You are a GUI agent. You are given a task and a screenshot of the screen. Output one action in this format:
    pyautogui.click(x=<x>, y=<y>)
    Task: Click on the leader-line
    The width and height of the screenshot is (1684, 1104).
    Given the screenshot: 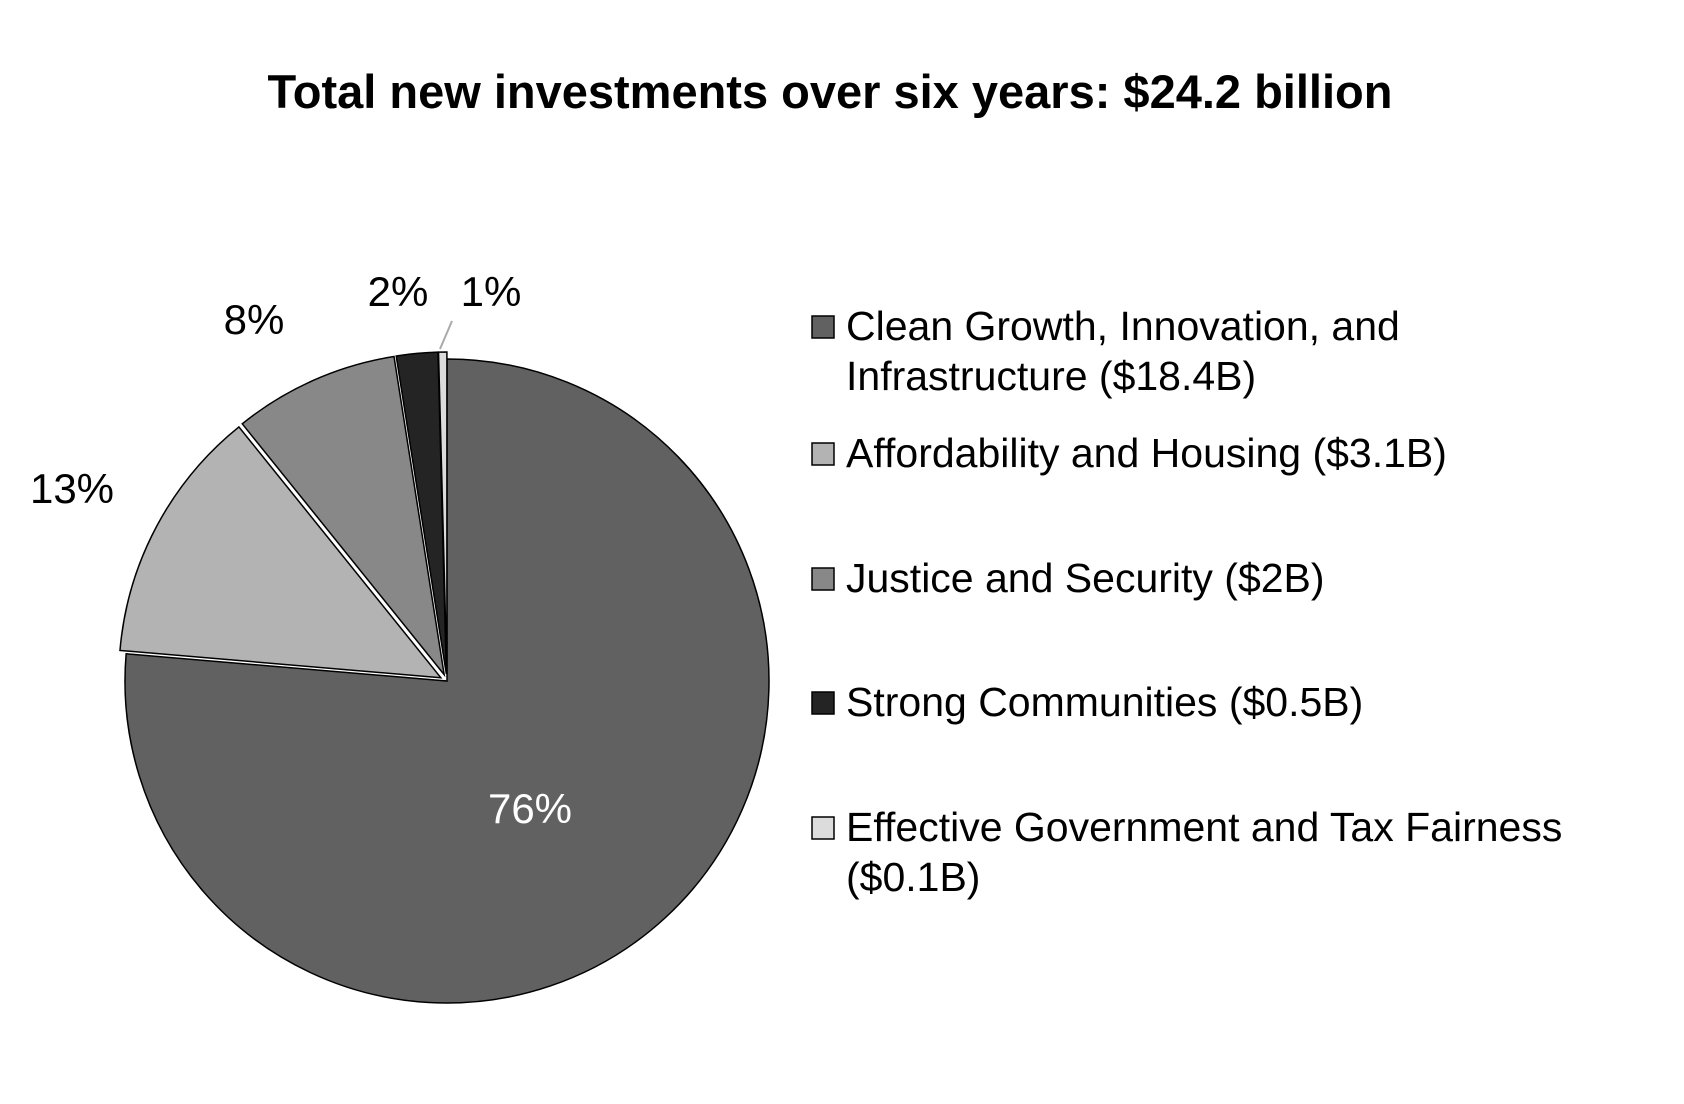 What is the action you would take?
    pyautogui.click(x=446, y=335)
    